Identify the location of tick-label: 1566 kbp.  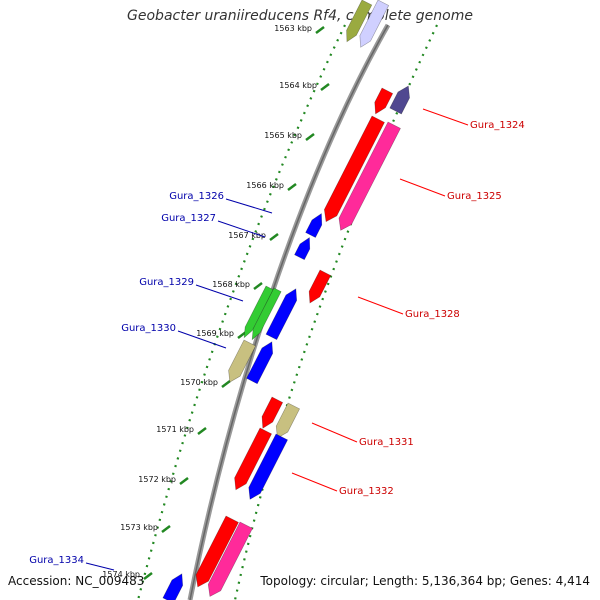
(265, 185).